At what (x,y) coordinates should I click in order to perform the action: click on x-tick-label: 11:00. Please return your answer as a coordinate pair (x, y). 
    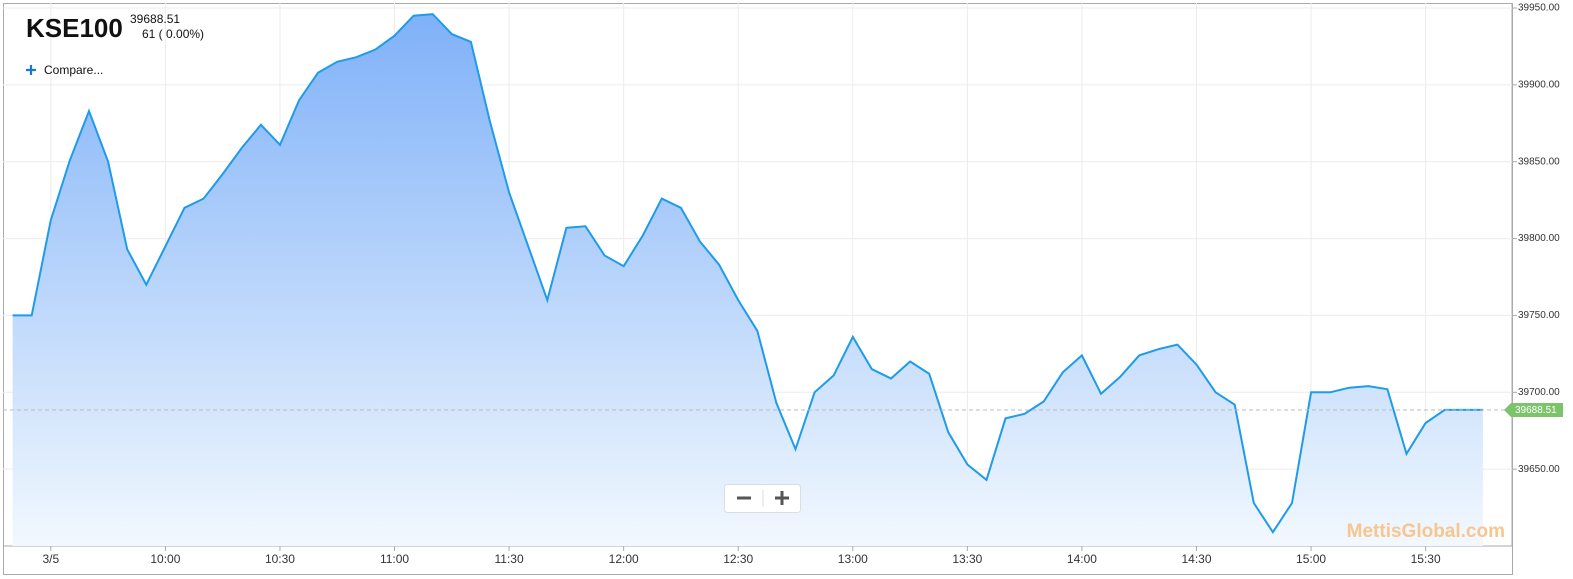
    Looking at the image, I should click on (394, 559).